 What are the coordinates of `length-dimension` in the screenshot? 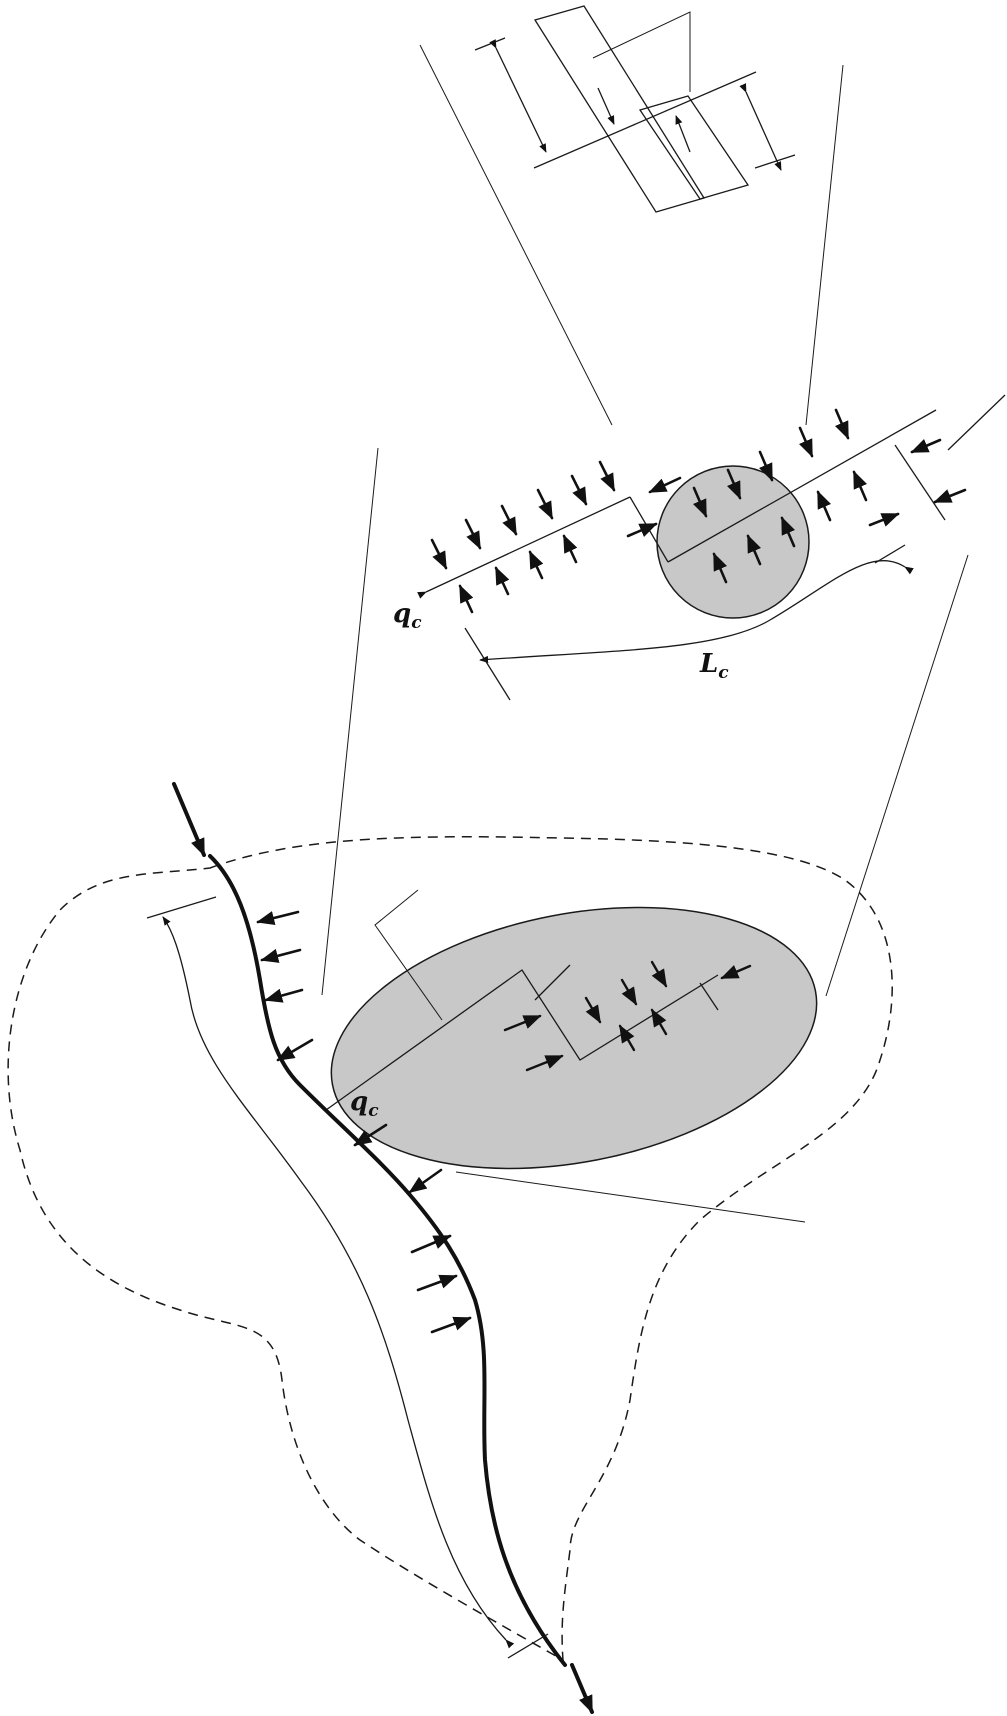 It's located at (696, 612).